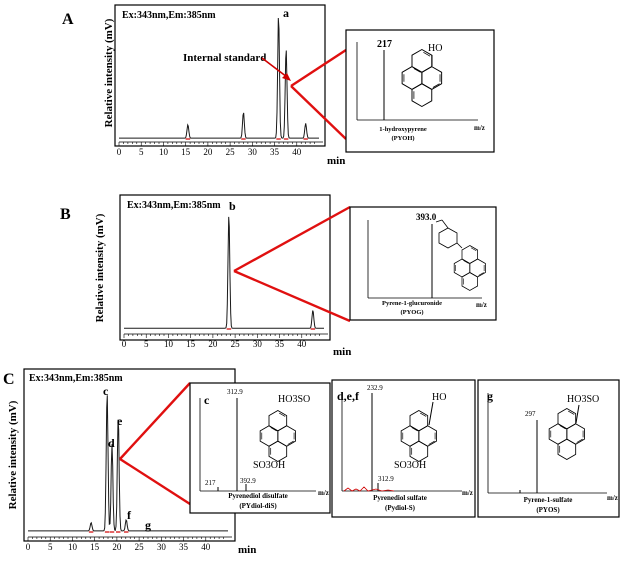  What do you see at coordinates (479, 128) in the screenshot?
I see `inset-a-xlabel: m/z` at bounding box center [479, 128].